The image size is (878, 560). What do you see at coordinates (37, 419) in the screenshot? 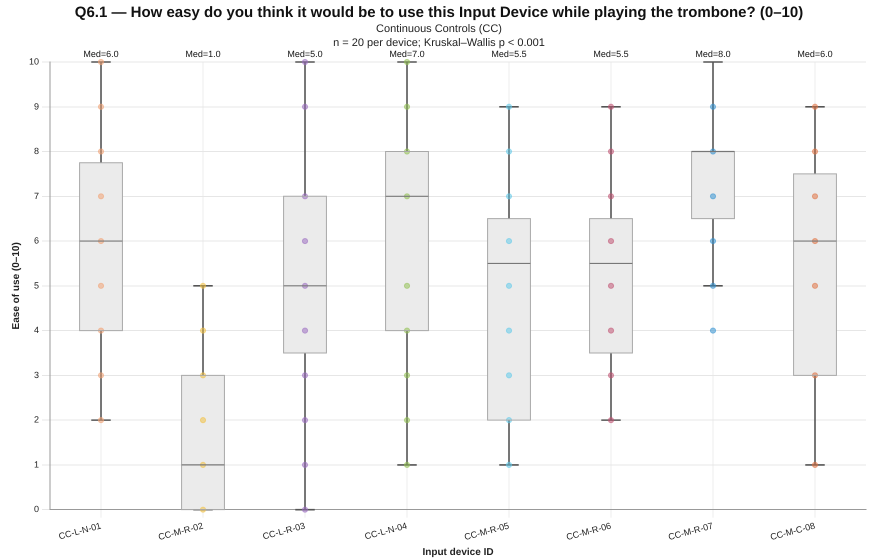
I see `y-tick-label: 2` at bounding box center [37, 419].